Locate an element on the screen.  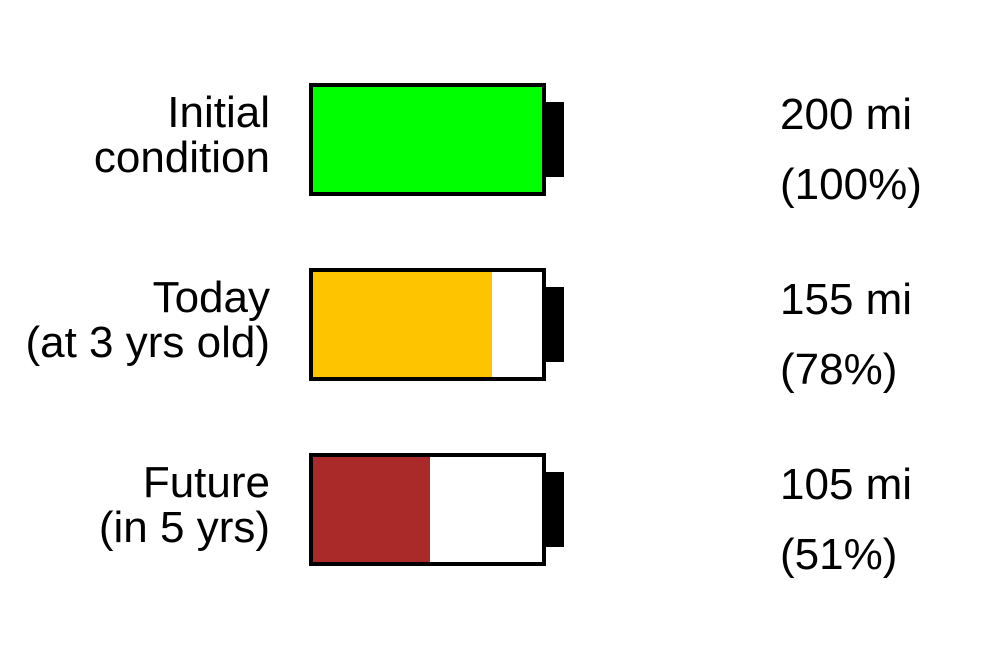
row-label: Future (in 5 yrs) is located at coordinates (184, 505).